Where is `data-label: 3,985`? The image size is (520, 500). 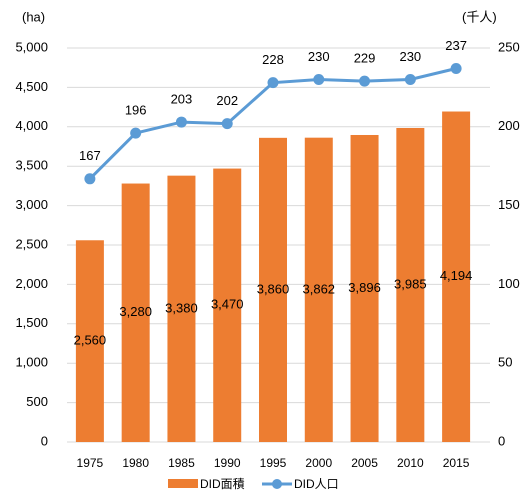
data-label: 3,985 is located at coordinates (410, 283).